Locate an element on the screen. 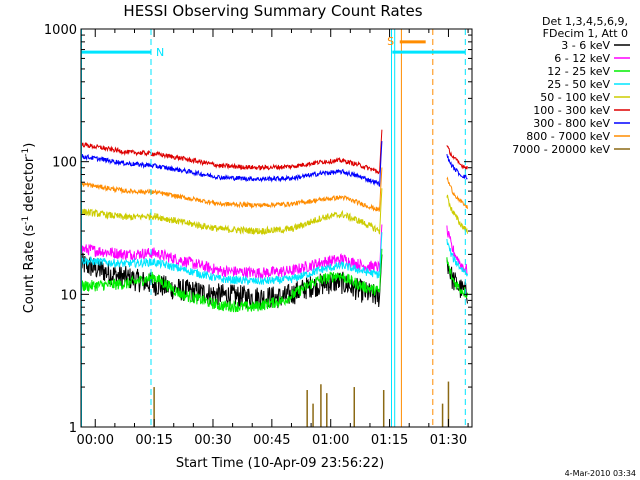 Image resolution: width=640 pixels, height=480 pixels. legend-label-5: 50 - 100 keV is located at coordinates (575, 97).